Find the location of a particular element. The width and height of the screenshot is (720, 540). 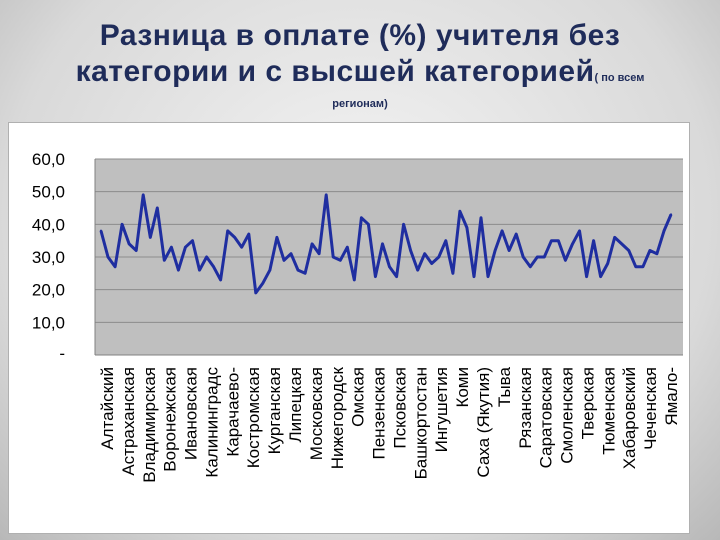

x-tick-label: Рязанская is located at coordinates (525, 408).